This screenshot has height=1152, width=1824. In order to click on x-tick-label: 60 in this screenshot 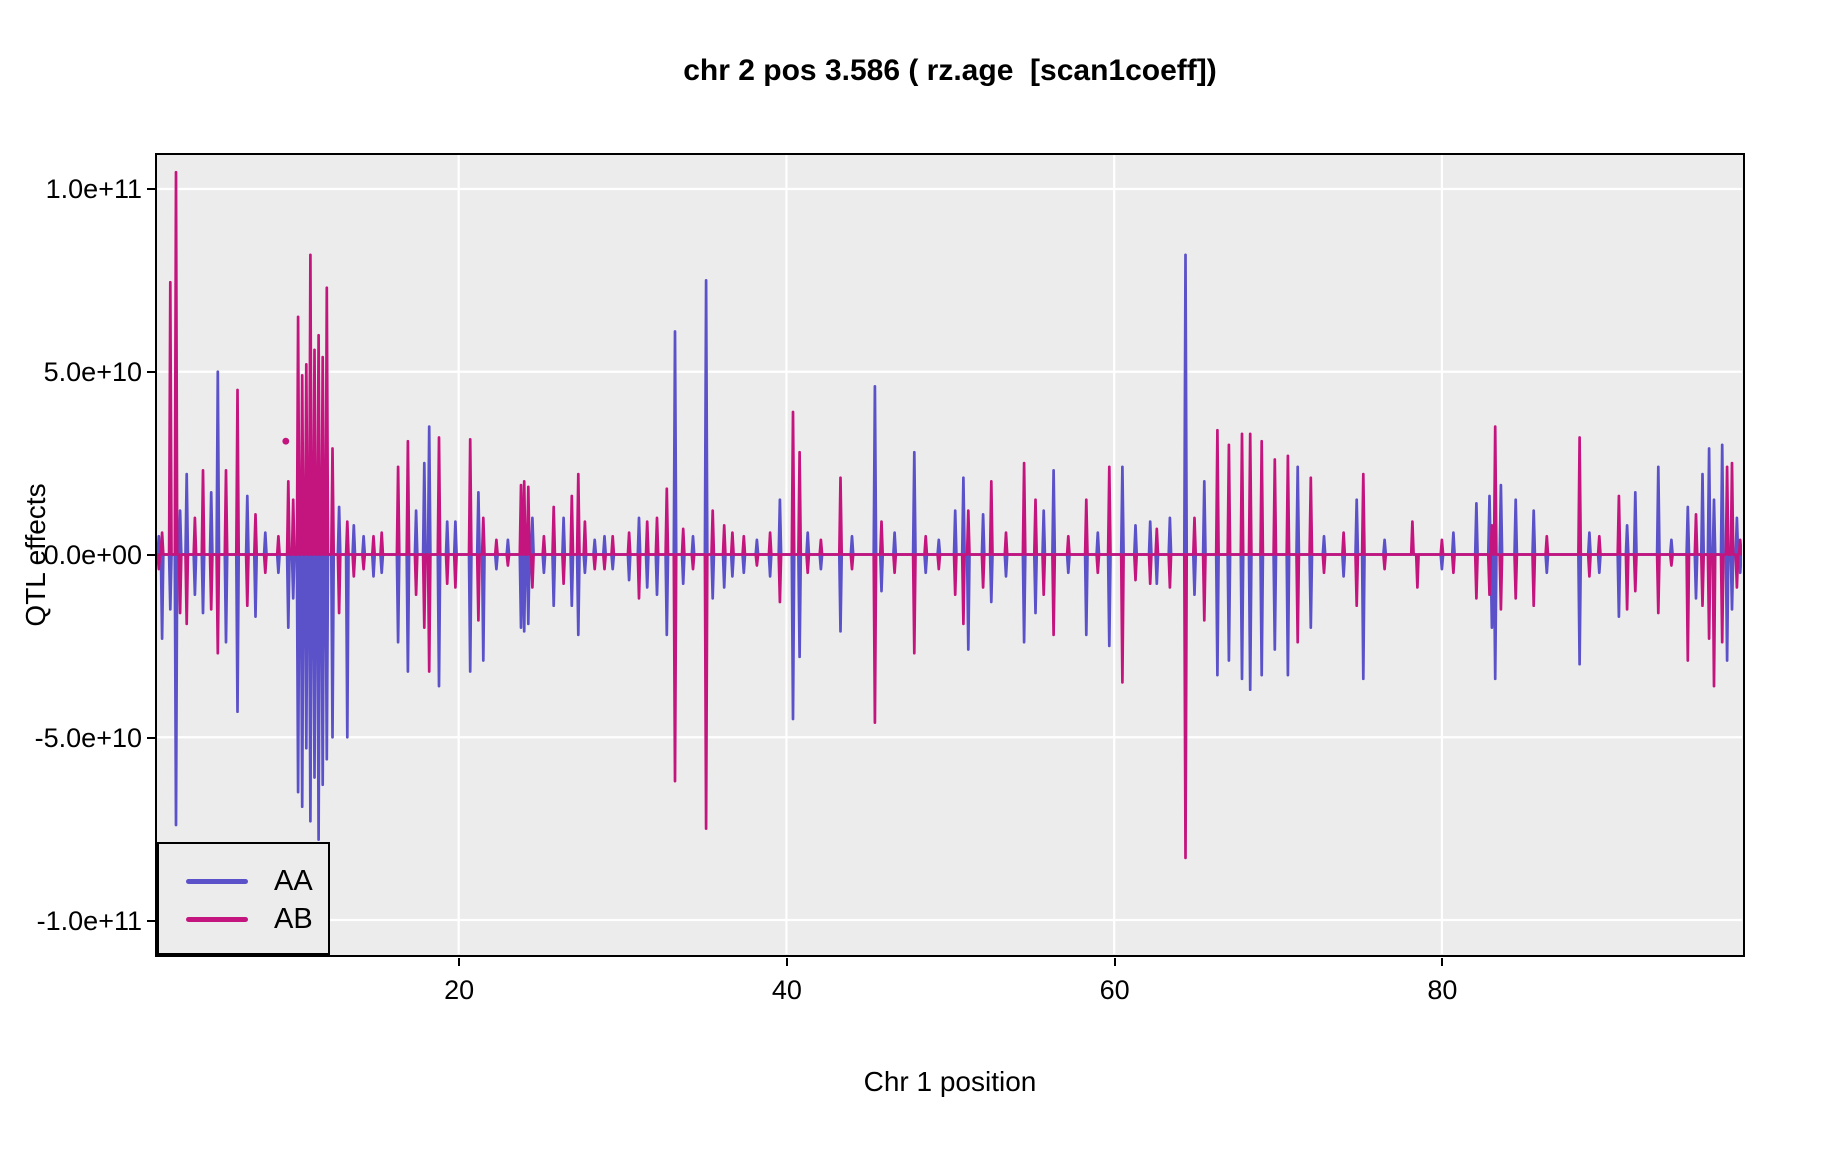, I will do `click(1114, 990)`.